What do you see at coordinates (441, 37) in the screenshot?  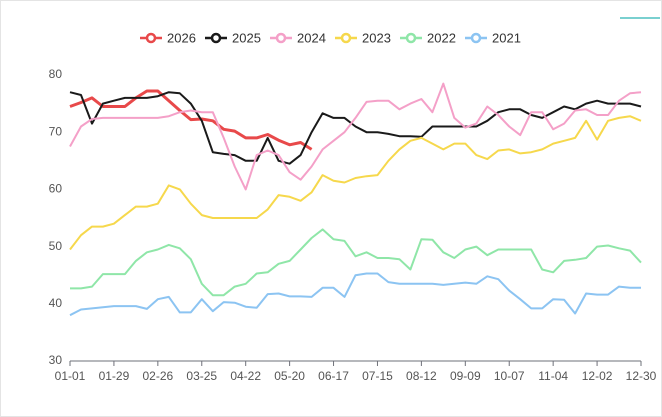 I see `legend-label: 2022` at bounding box center [441, 37].